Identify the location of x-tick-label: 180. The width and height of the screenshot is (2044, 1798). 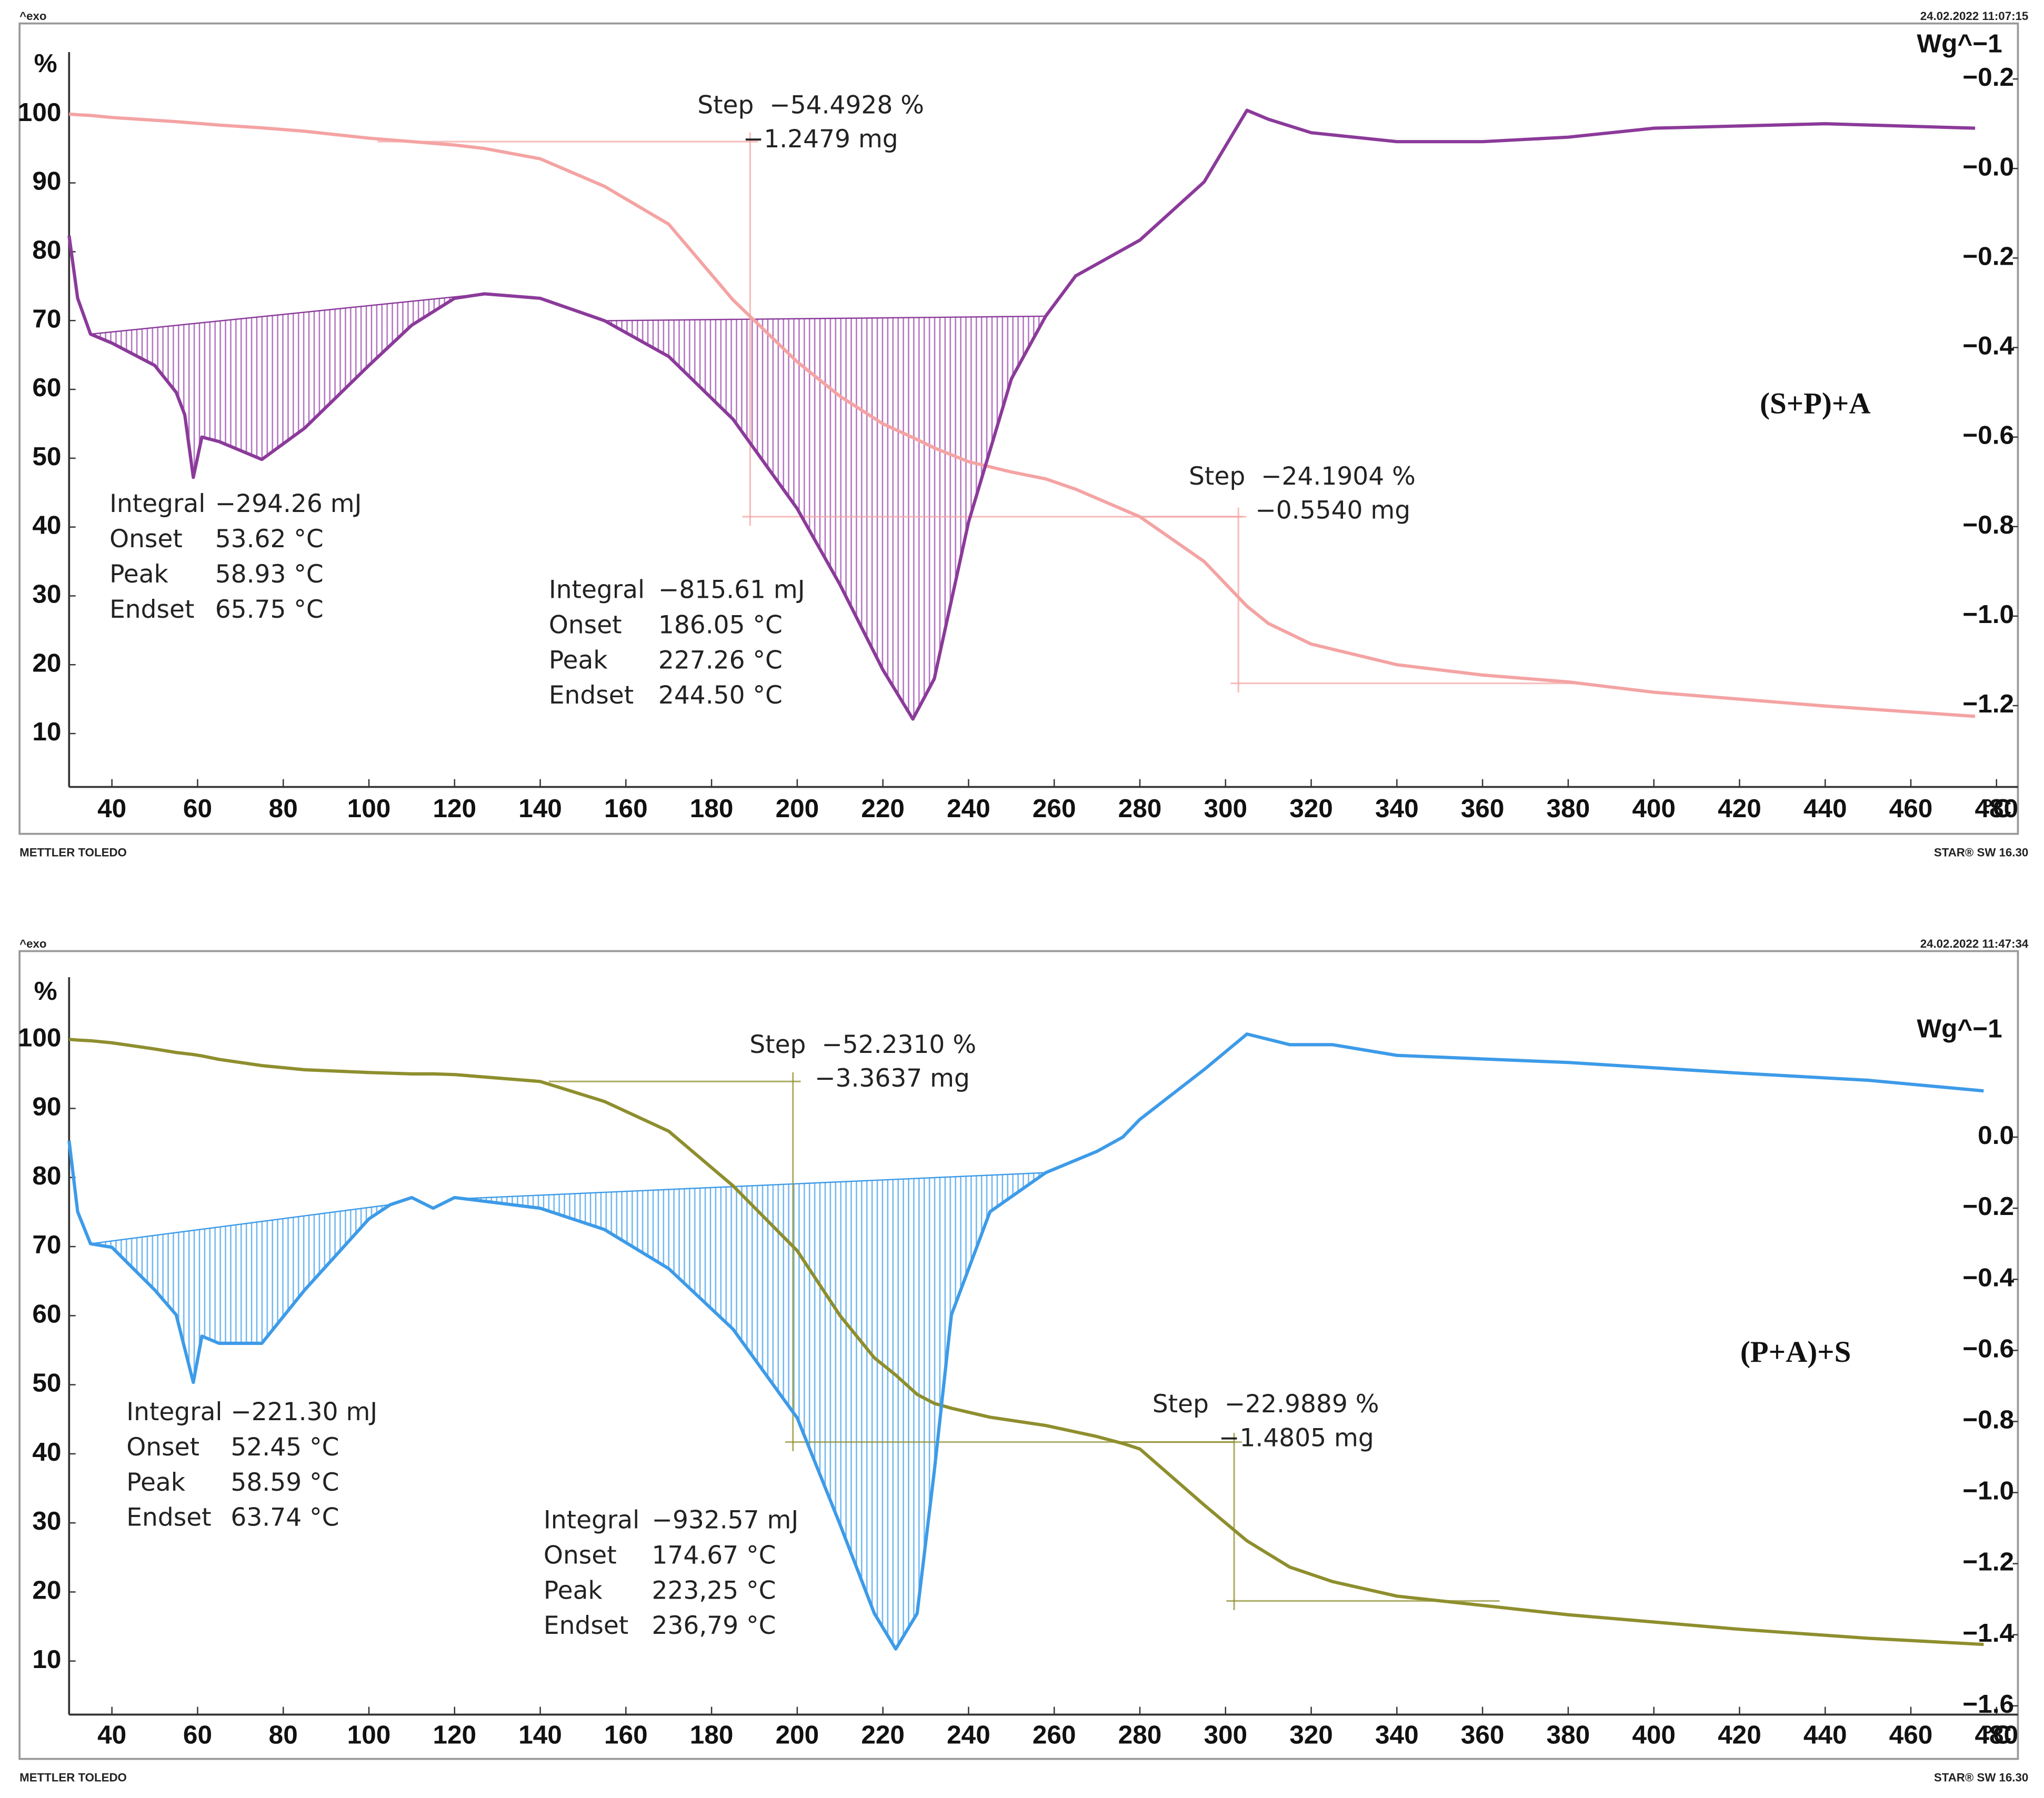
(712, 809).